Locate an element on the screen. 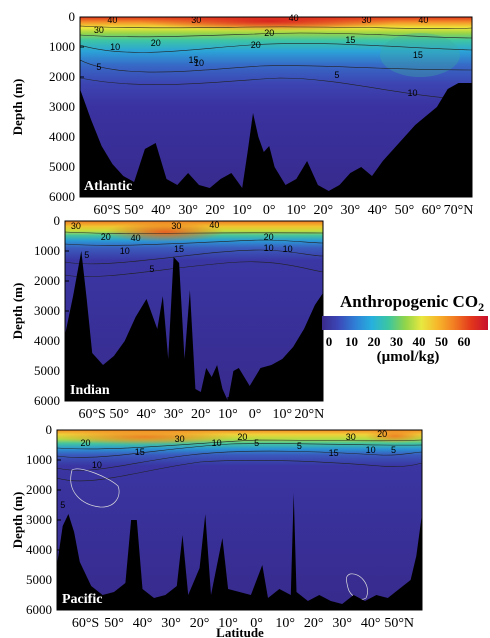 This screenshot has height=638, width=490. pacific-contour-label-3: 30 is located at coordinates (180, 439).